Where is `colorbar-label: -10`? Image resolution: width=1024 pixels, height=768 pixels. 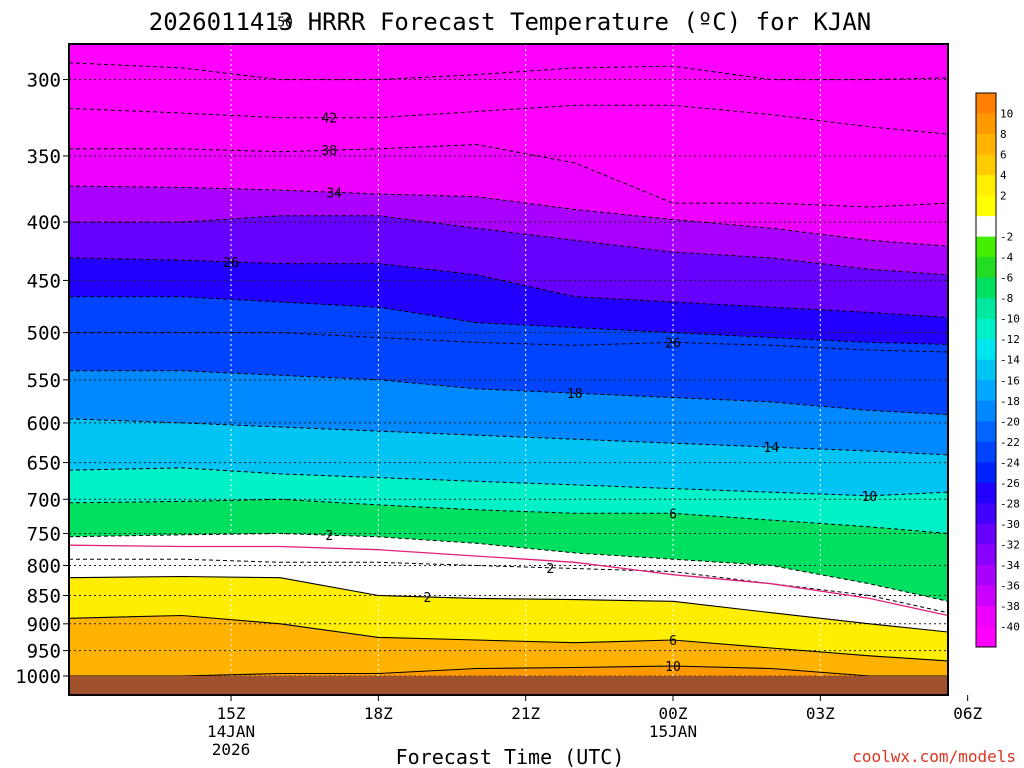
colorbar-label: -10 is located at coordinates (1010, 319).